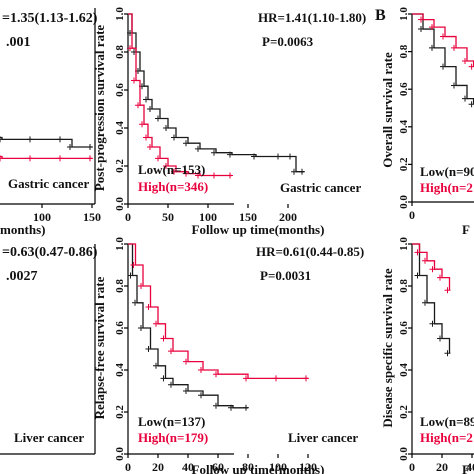  I want to click on y-axis-label: Overall survival rate, so click(387, 110).